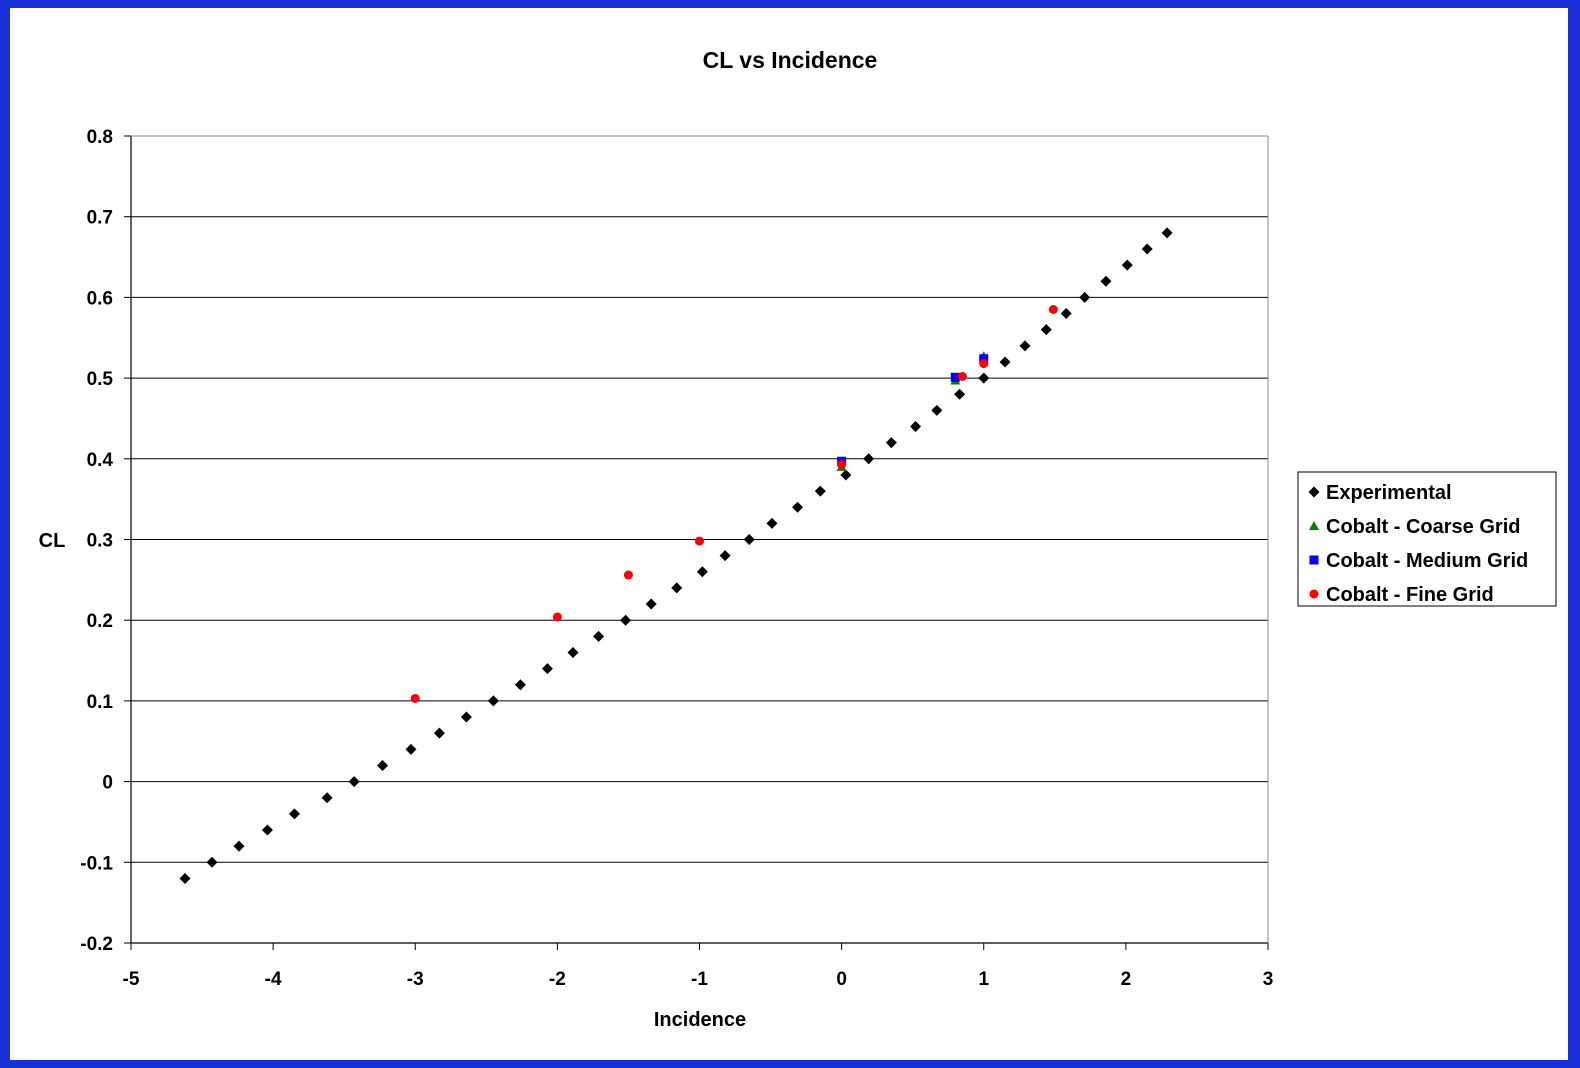 The image size is (1580, 1068). I want to click on y-tick-label-2: 0, so click(107, 783).